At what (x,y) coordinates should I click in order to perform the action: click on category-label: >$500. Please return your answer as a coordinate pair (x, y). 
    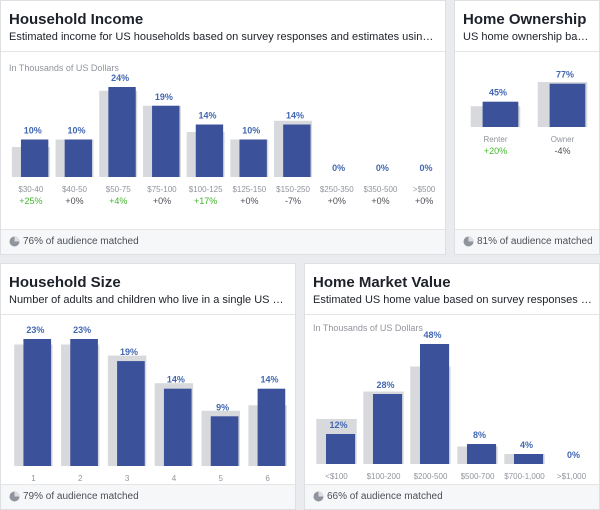
    Looking at the image, I should click on (424, 189).